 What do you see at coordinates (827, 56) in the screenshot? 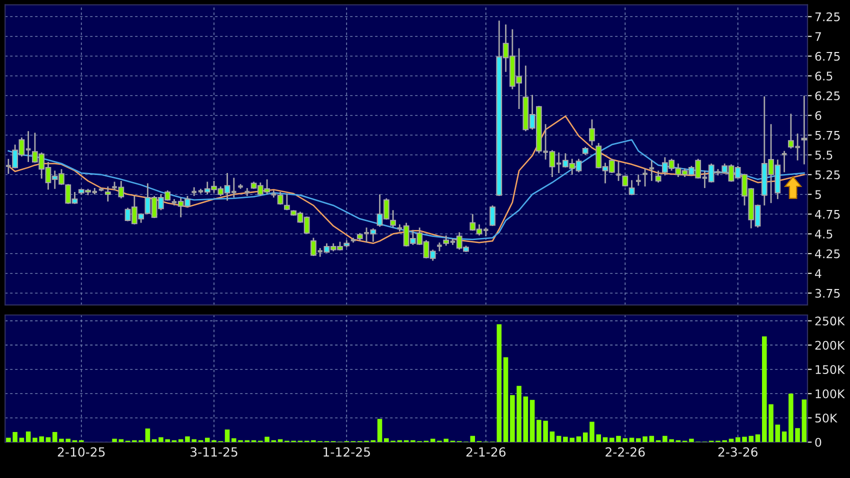
I see `y-tick-label: 6.75` at bounding box center [827, 56].